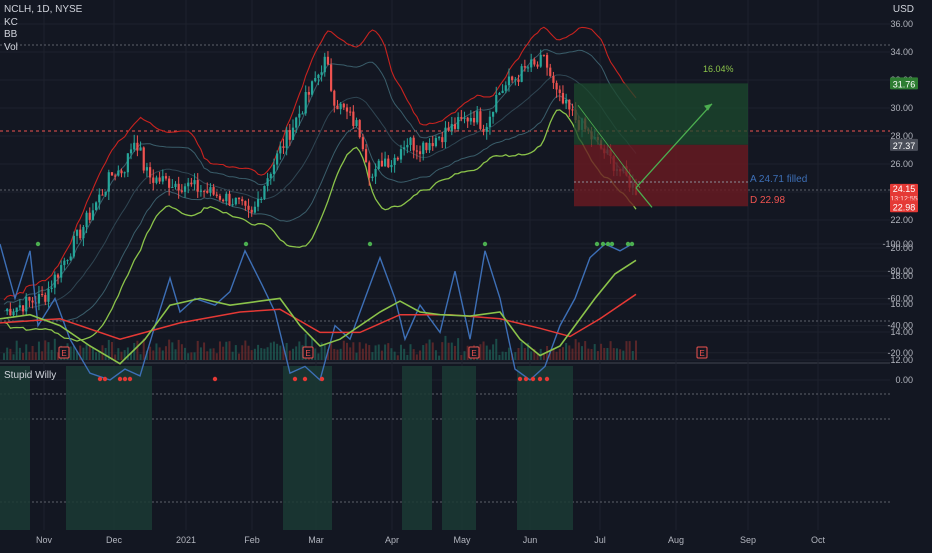  I want to click on target-arrow, so click(674, 146).